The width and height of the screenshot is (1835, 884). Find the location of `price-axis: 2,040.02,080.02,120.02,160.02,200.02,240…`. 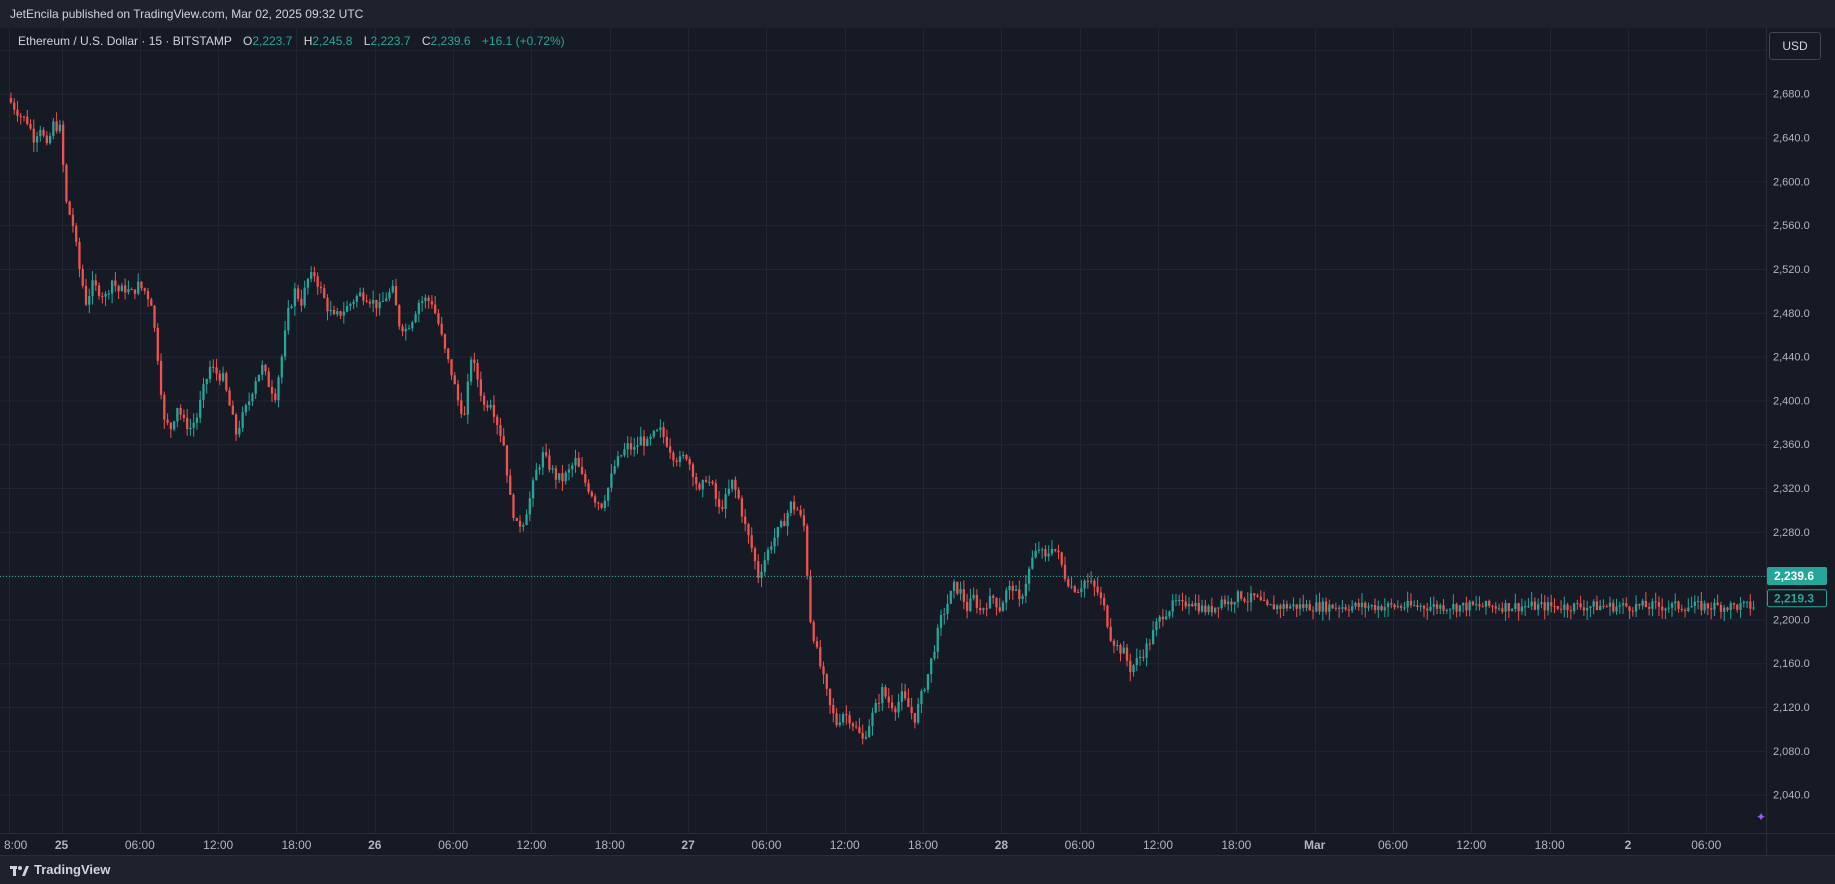

price-axis: 2,040.02,080.02,120.02,160.02,200.02,240… is located at coordinates (1791, 423).